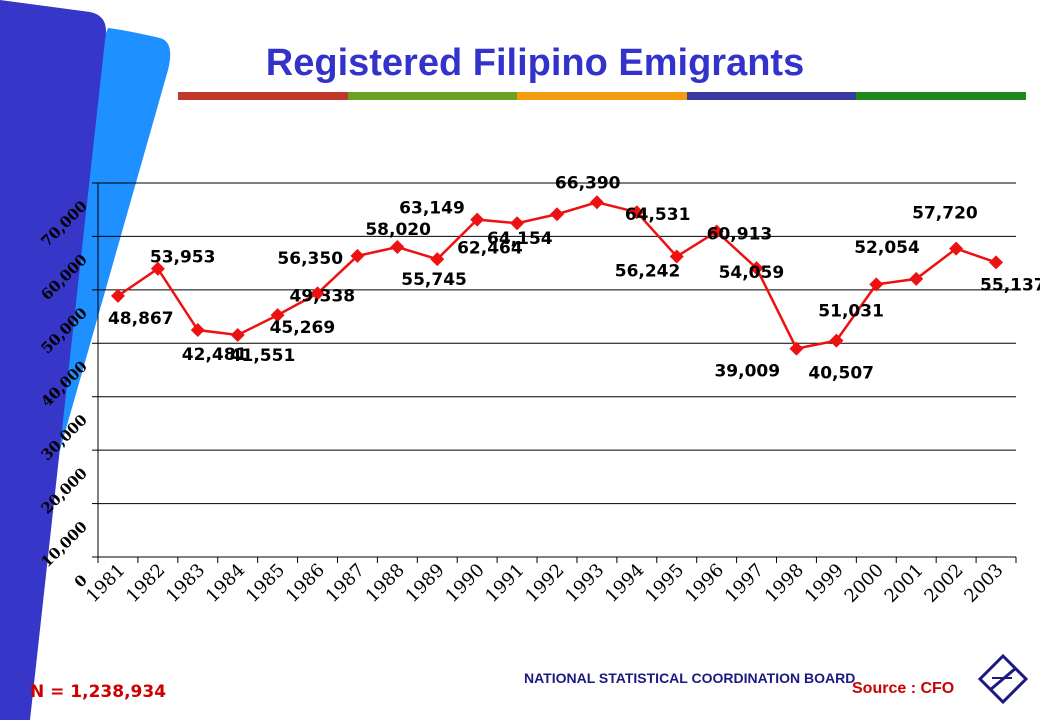 This screenshot has height=720, width=1040. Describe the element at coordinates (704, 583) in the screenshot. I see `x-tick-label: 1996` at that location.